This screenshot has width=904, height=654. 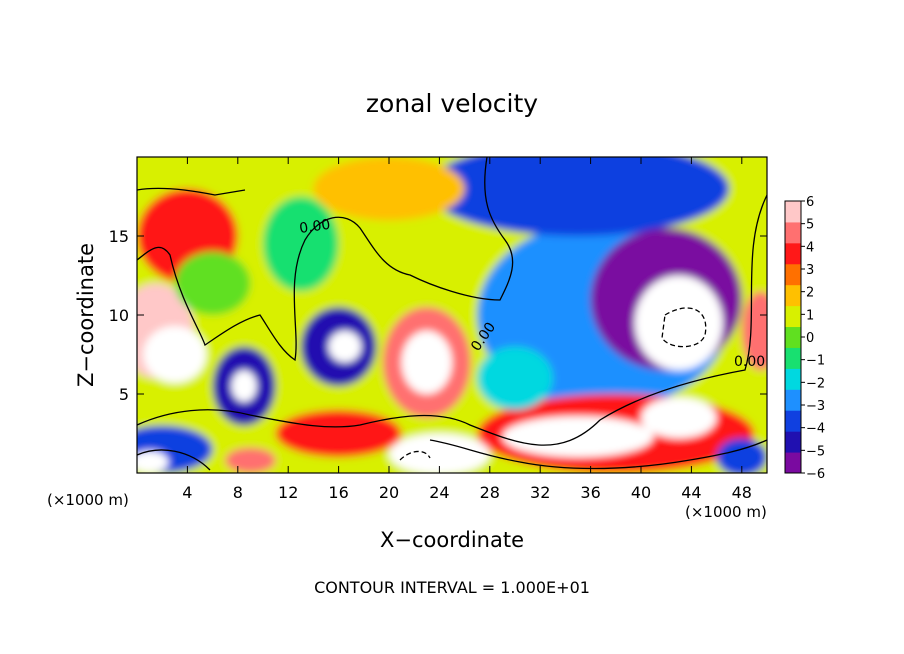 I want to click on x-axis-label: X−coordinate, so click(x=452, y=540).